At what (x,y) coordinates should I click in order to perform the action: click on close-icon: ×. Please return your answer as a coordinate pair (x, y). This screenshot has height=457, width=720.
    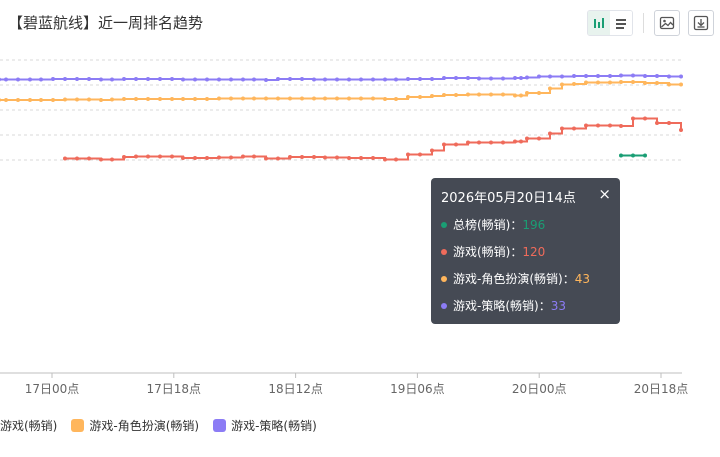
    Looking at the image, I should click on (604, 194).